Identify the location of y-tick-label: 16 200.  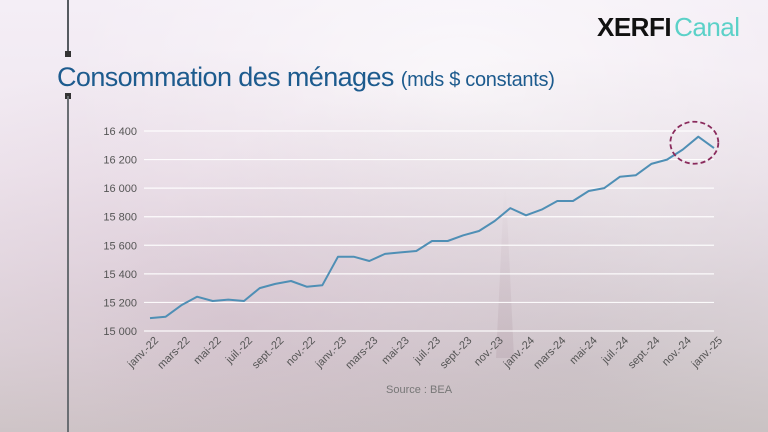
(120, 161).